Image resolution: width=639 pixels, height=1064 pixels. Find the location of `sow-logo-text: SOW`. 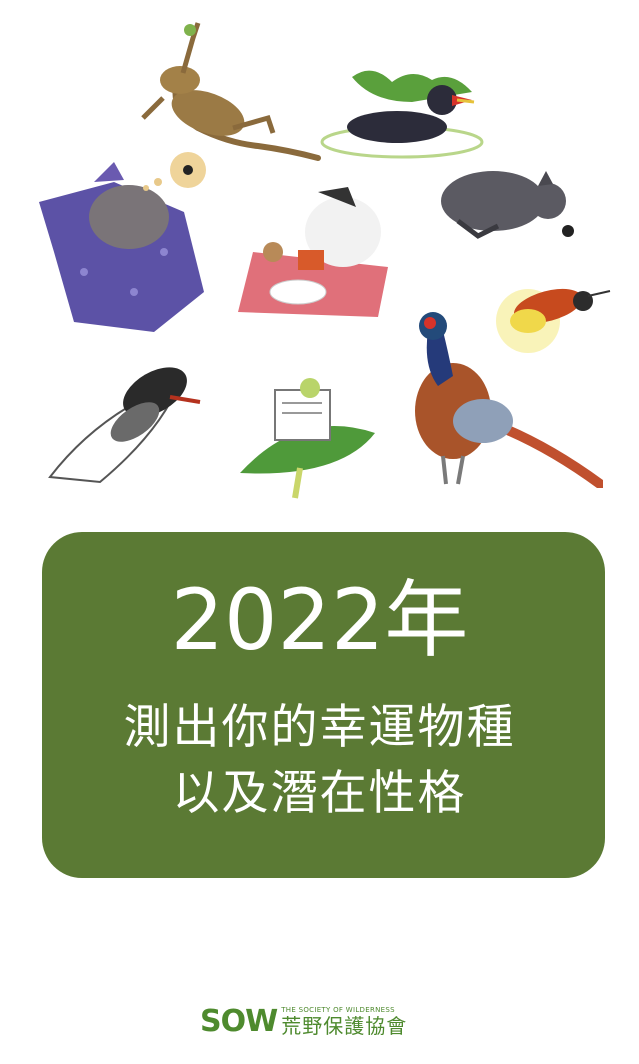

sow-logo-text: SOW is located at coordinates (239, 1021).